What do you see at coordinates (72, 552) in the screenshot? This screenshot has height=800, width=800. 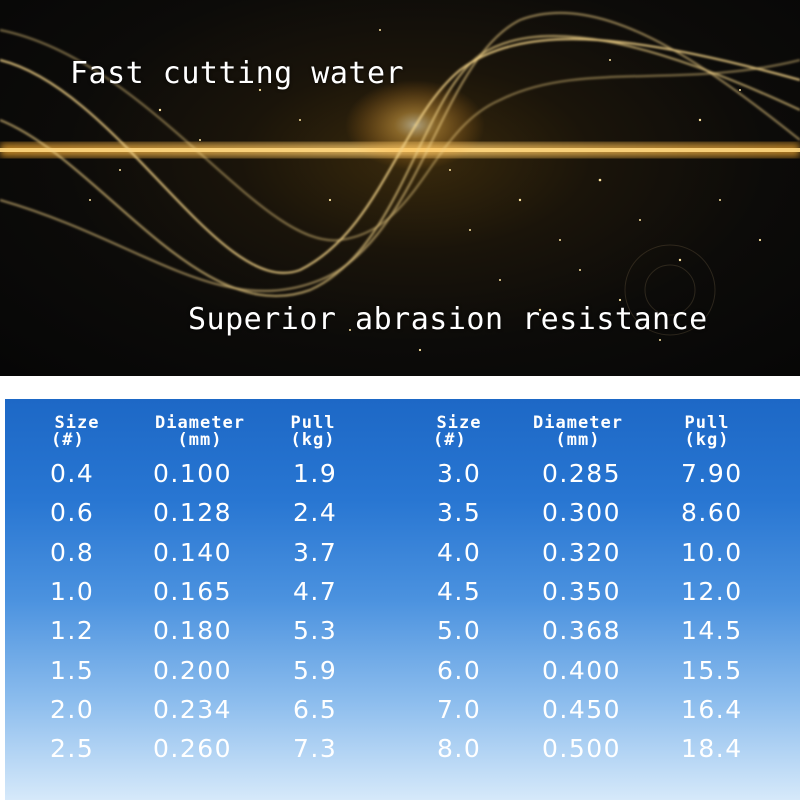 I see `table-cell: 0.8` at bounding box center [72, 552].